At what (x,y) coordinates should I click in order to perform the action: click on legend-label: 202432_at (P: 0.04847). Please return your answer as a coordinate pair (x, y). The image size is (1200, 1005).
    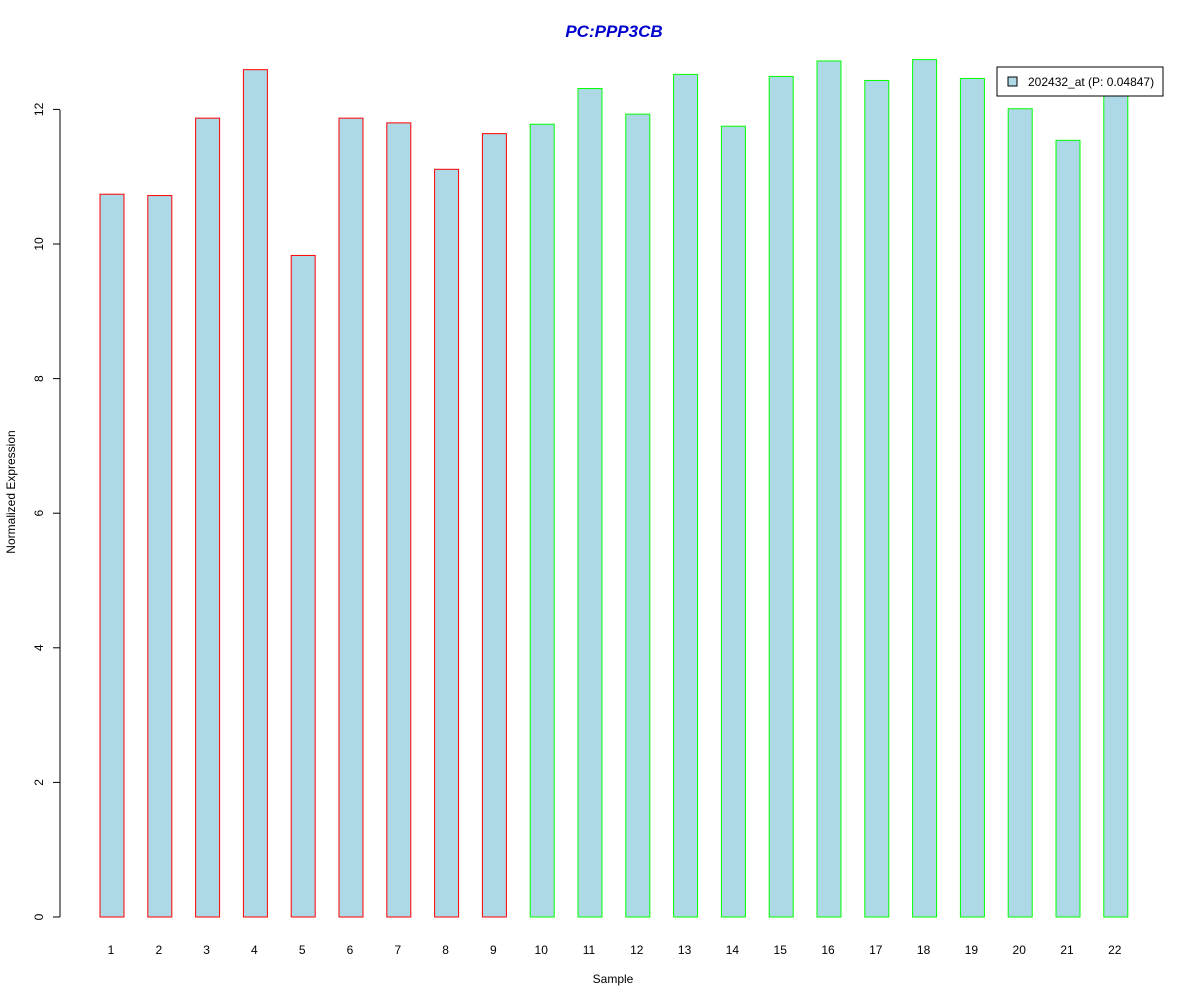
    Looking at the image, I should click on (1091, 82).